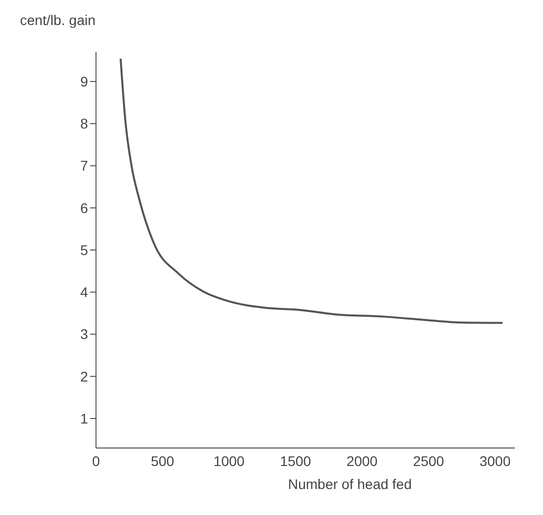 The height and width of the screenshot is (515, 543). I want to click on y-tick-label: 7, so click(84, 166).